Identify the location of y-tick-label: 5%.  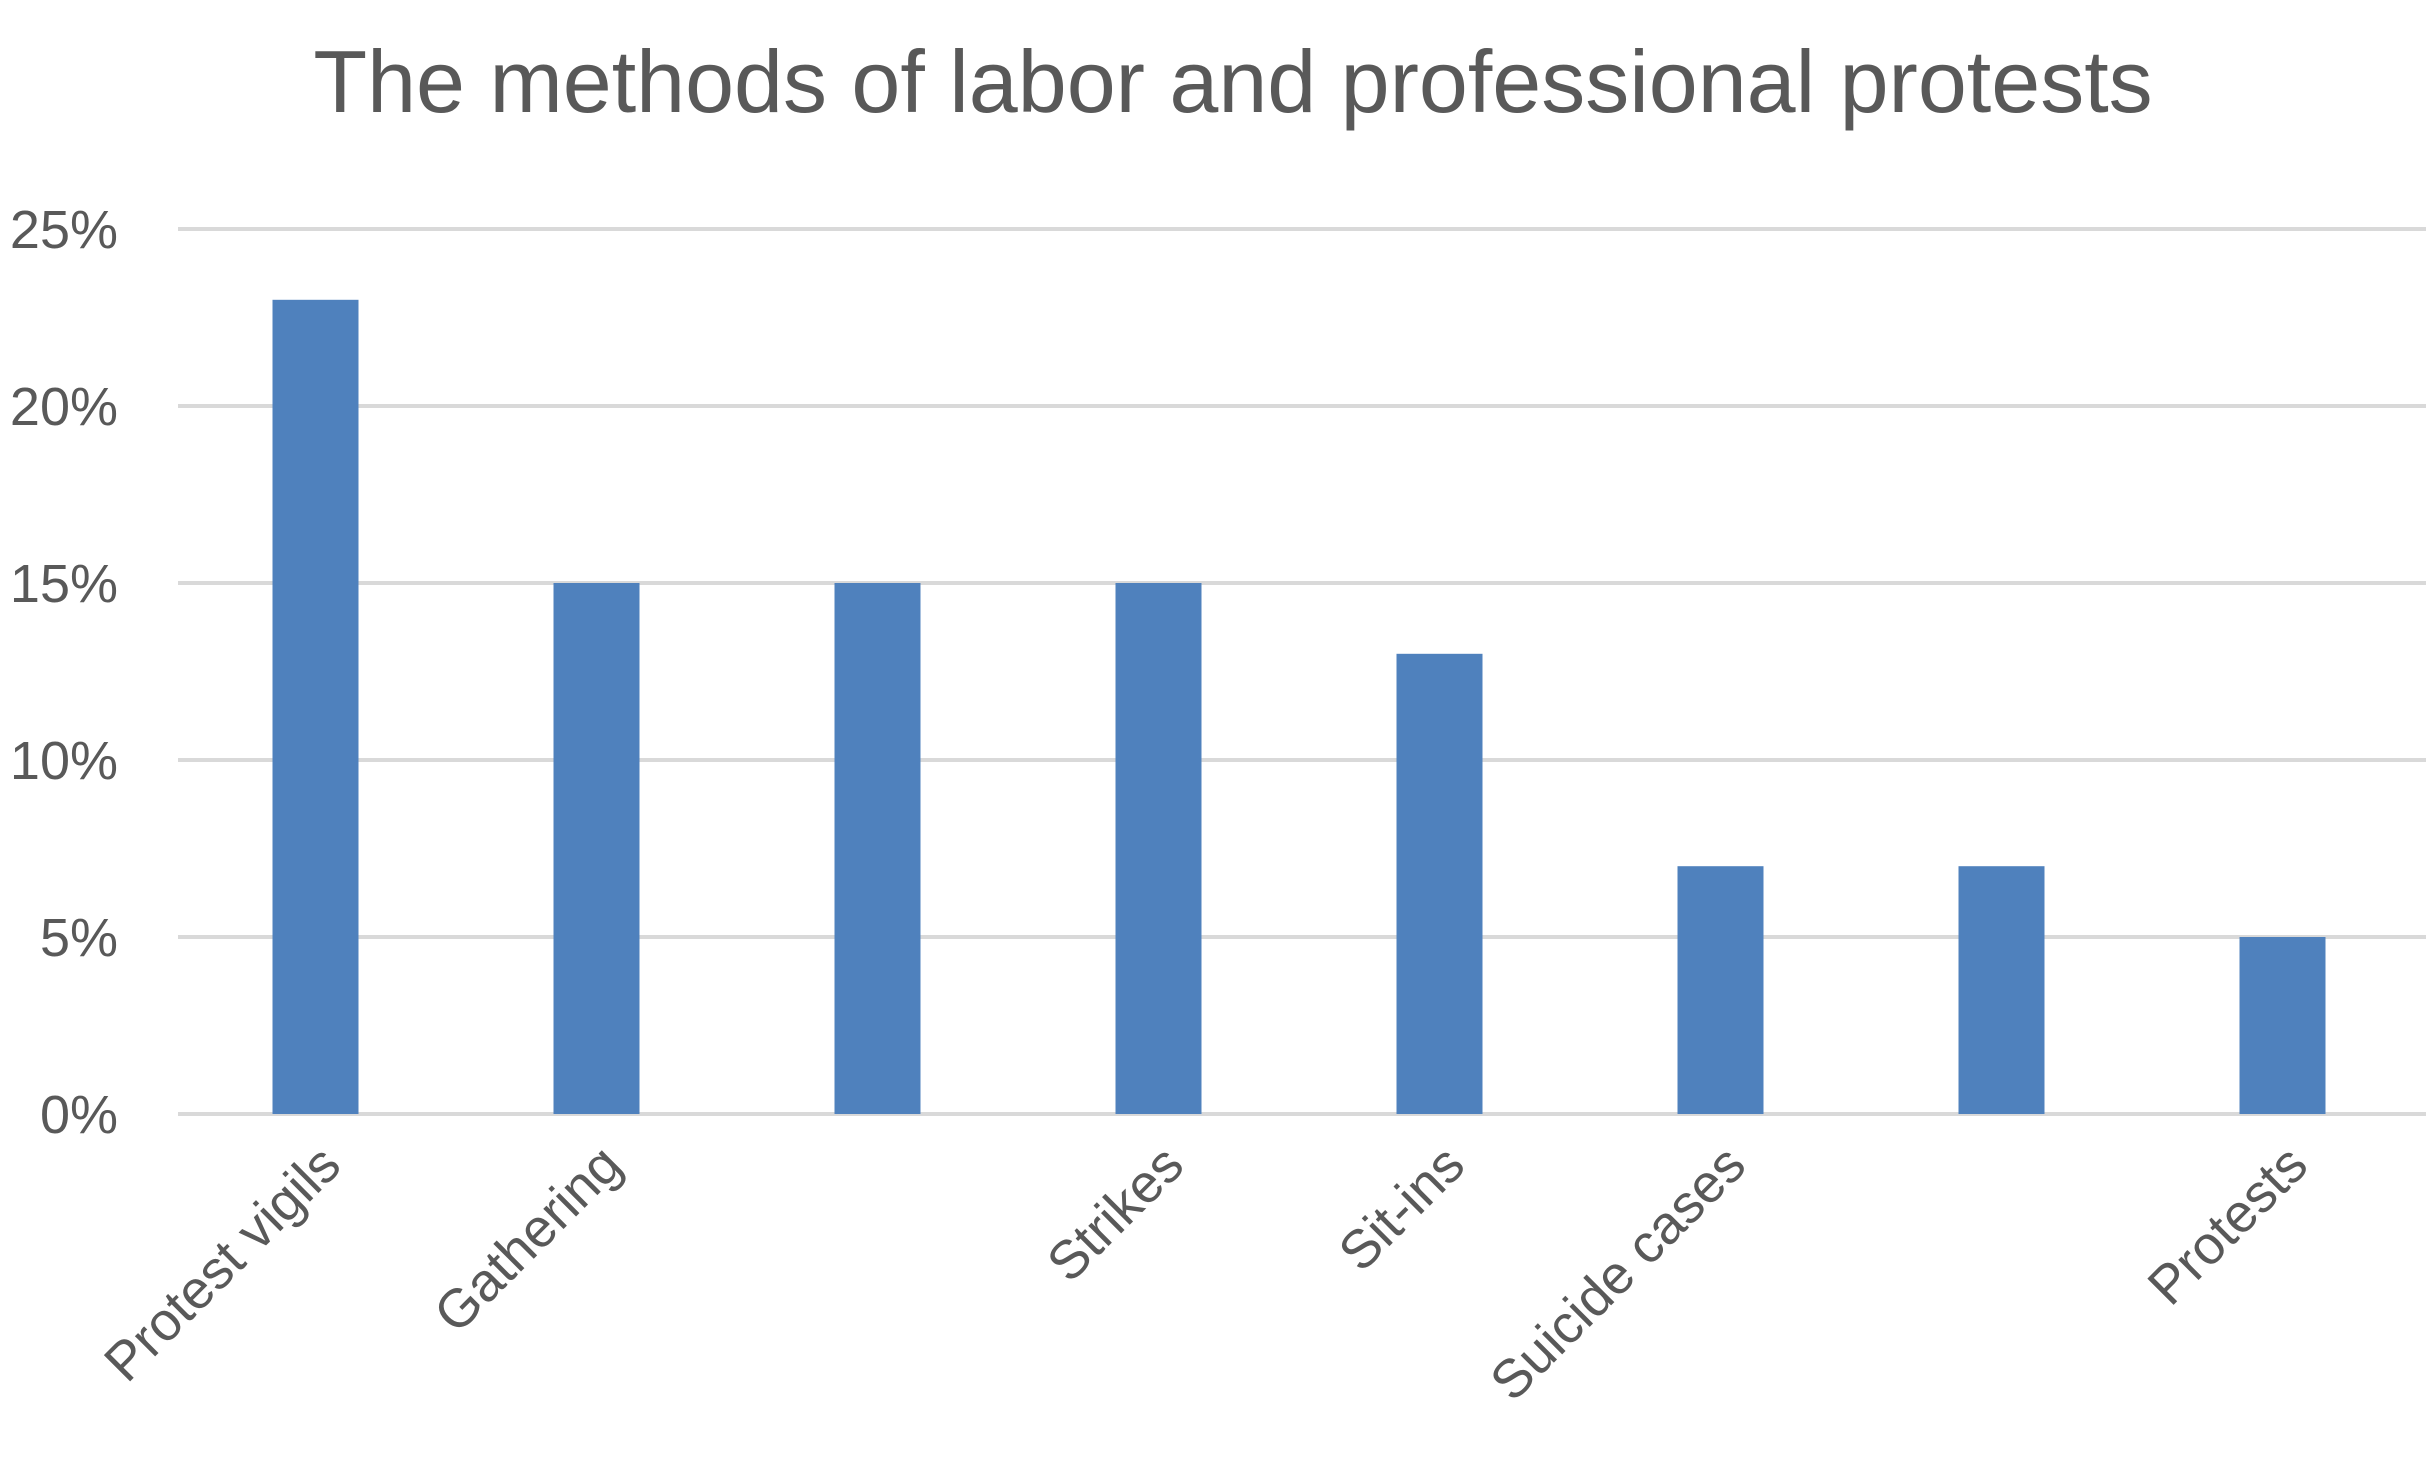
(79, 938).